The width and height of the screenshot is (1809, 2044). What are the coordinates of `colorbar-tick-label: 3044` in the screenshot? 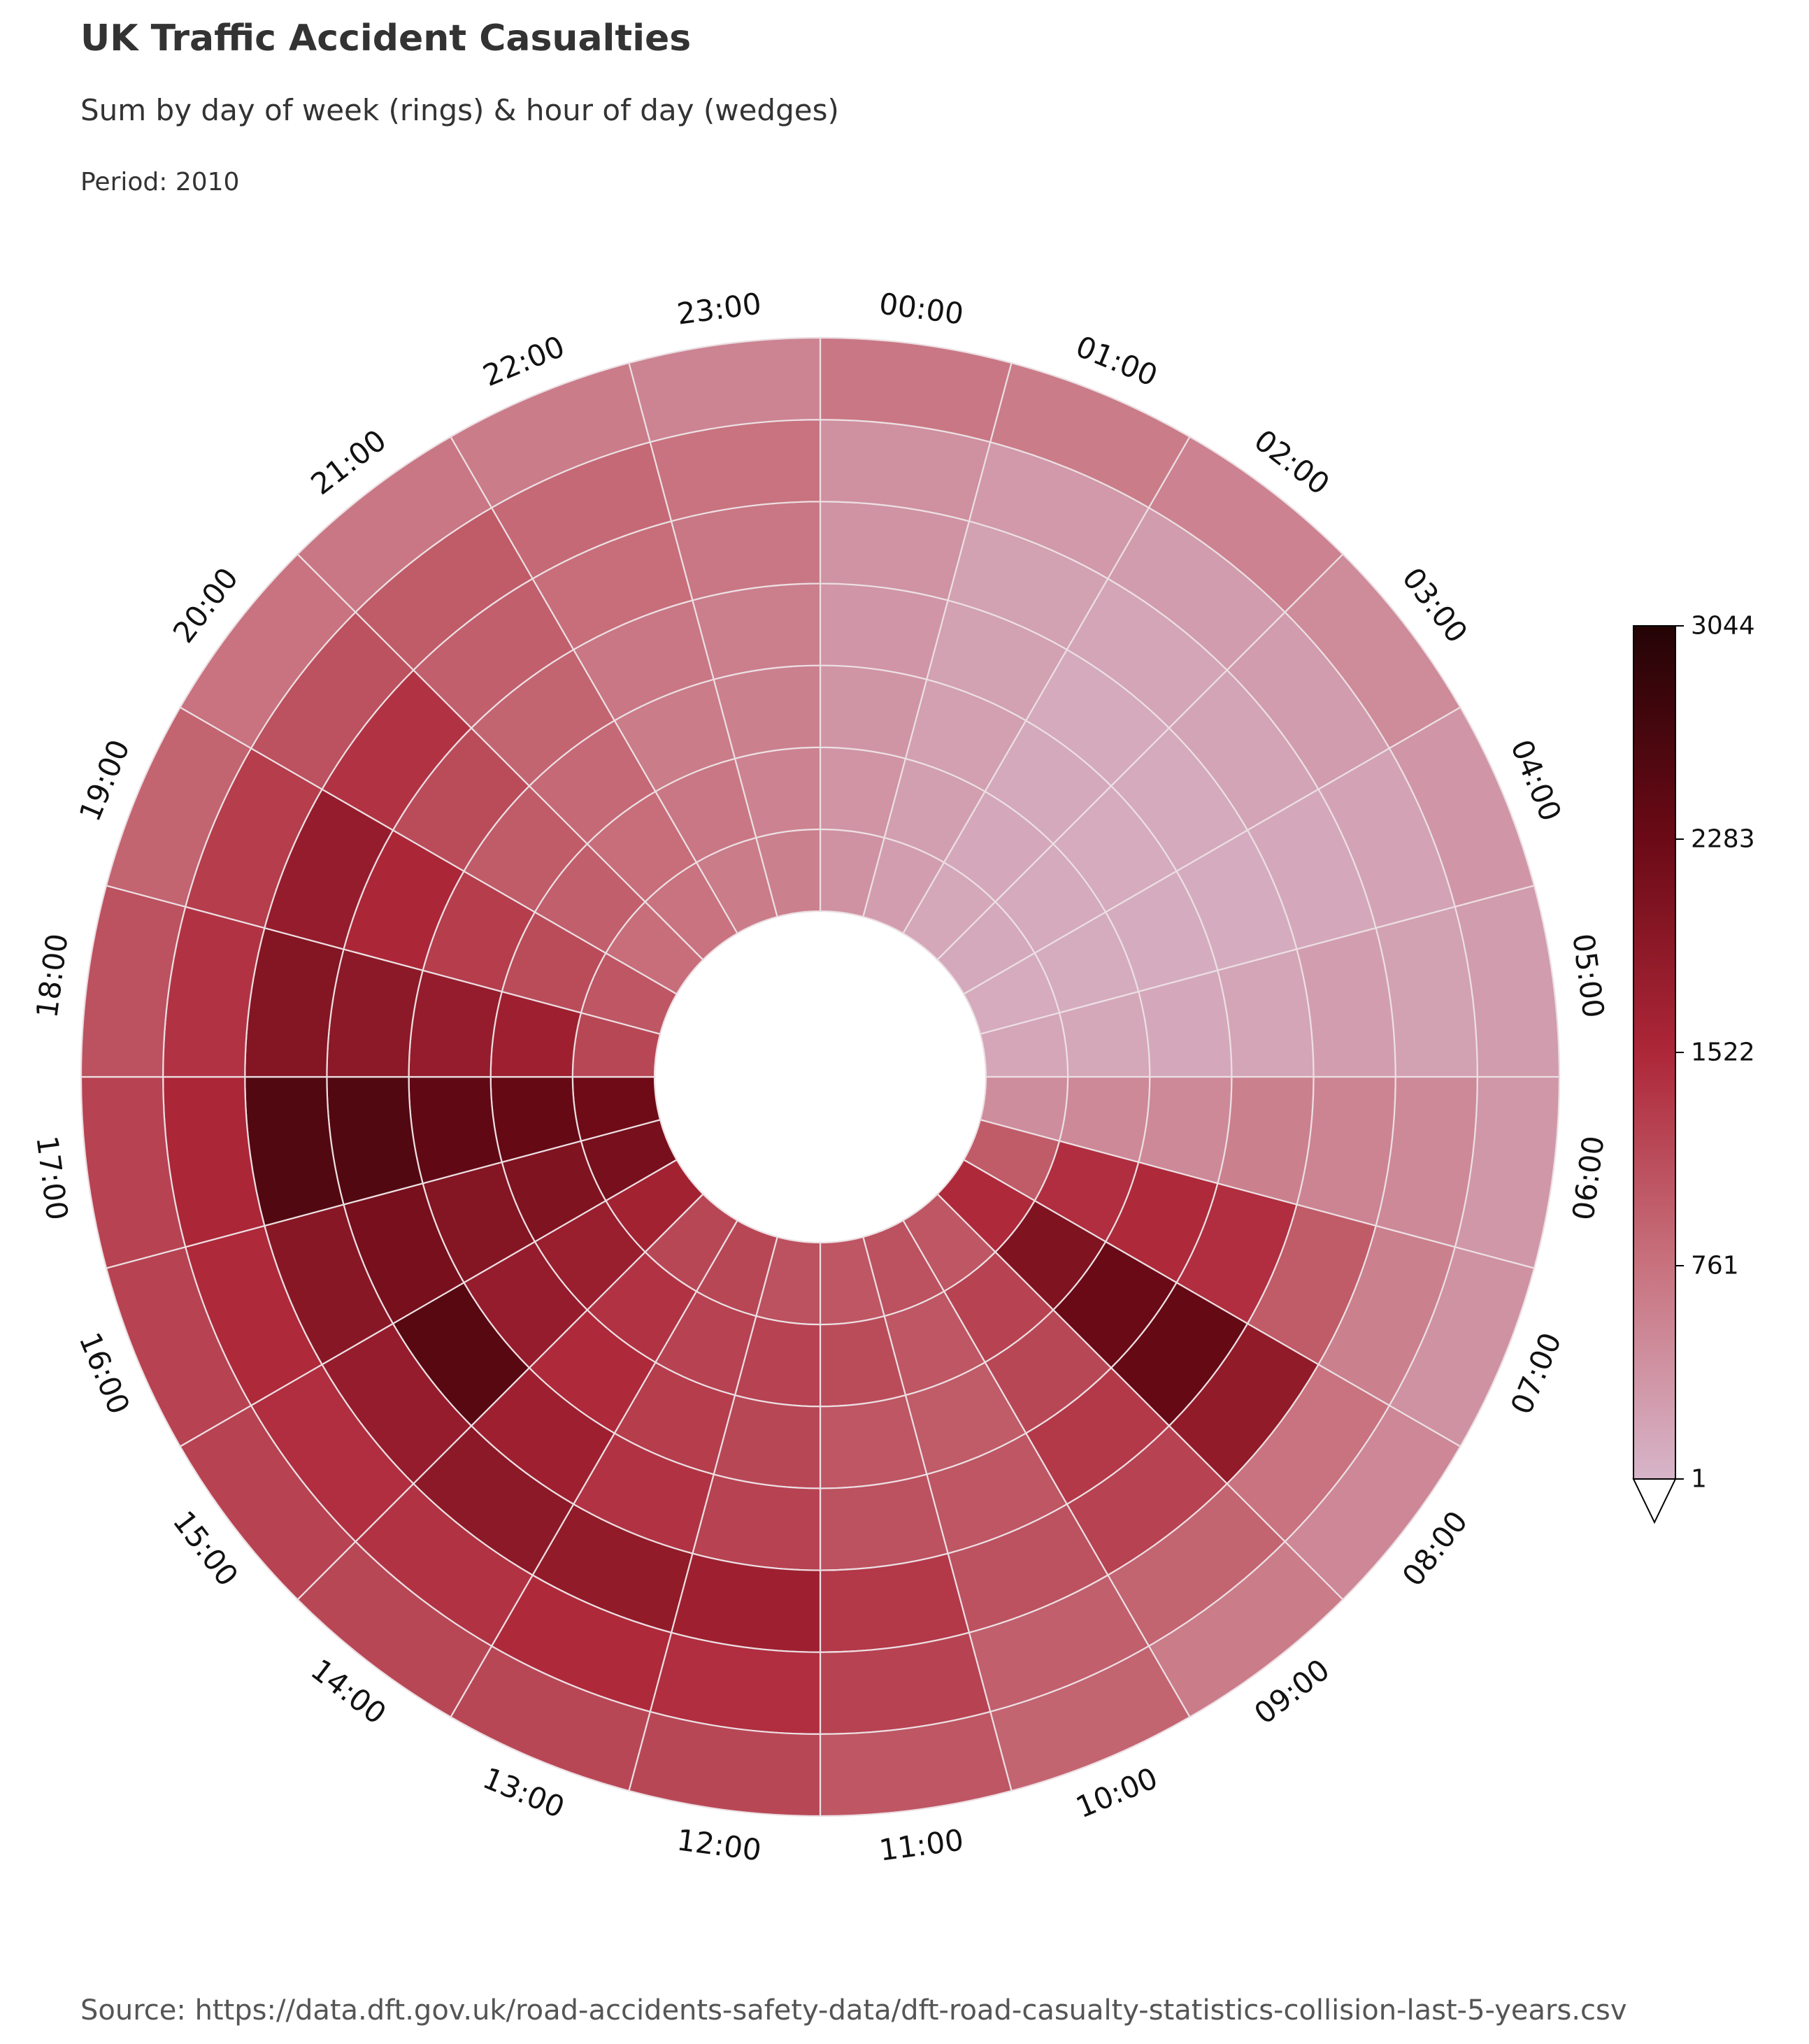 It's located at (1723, 626).